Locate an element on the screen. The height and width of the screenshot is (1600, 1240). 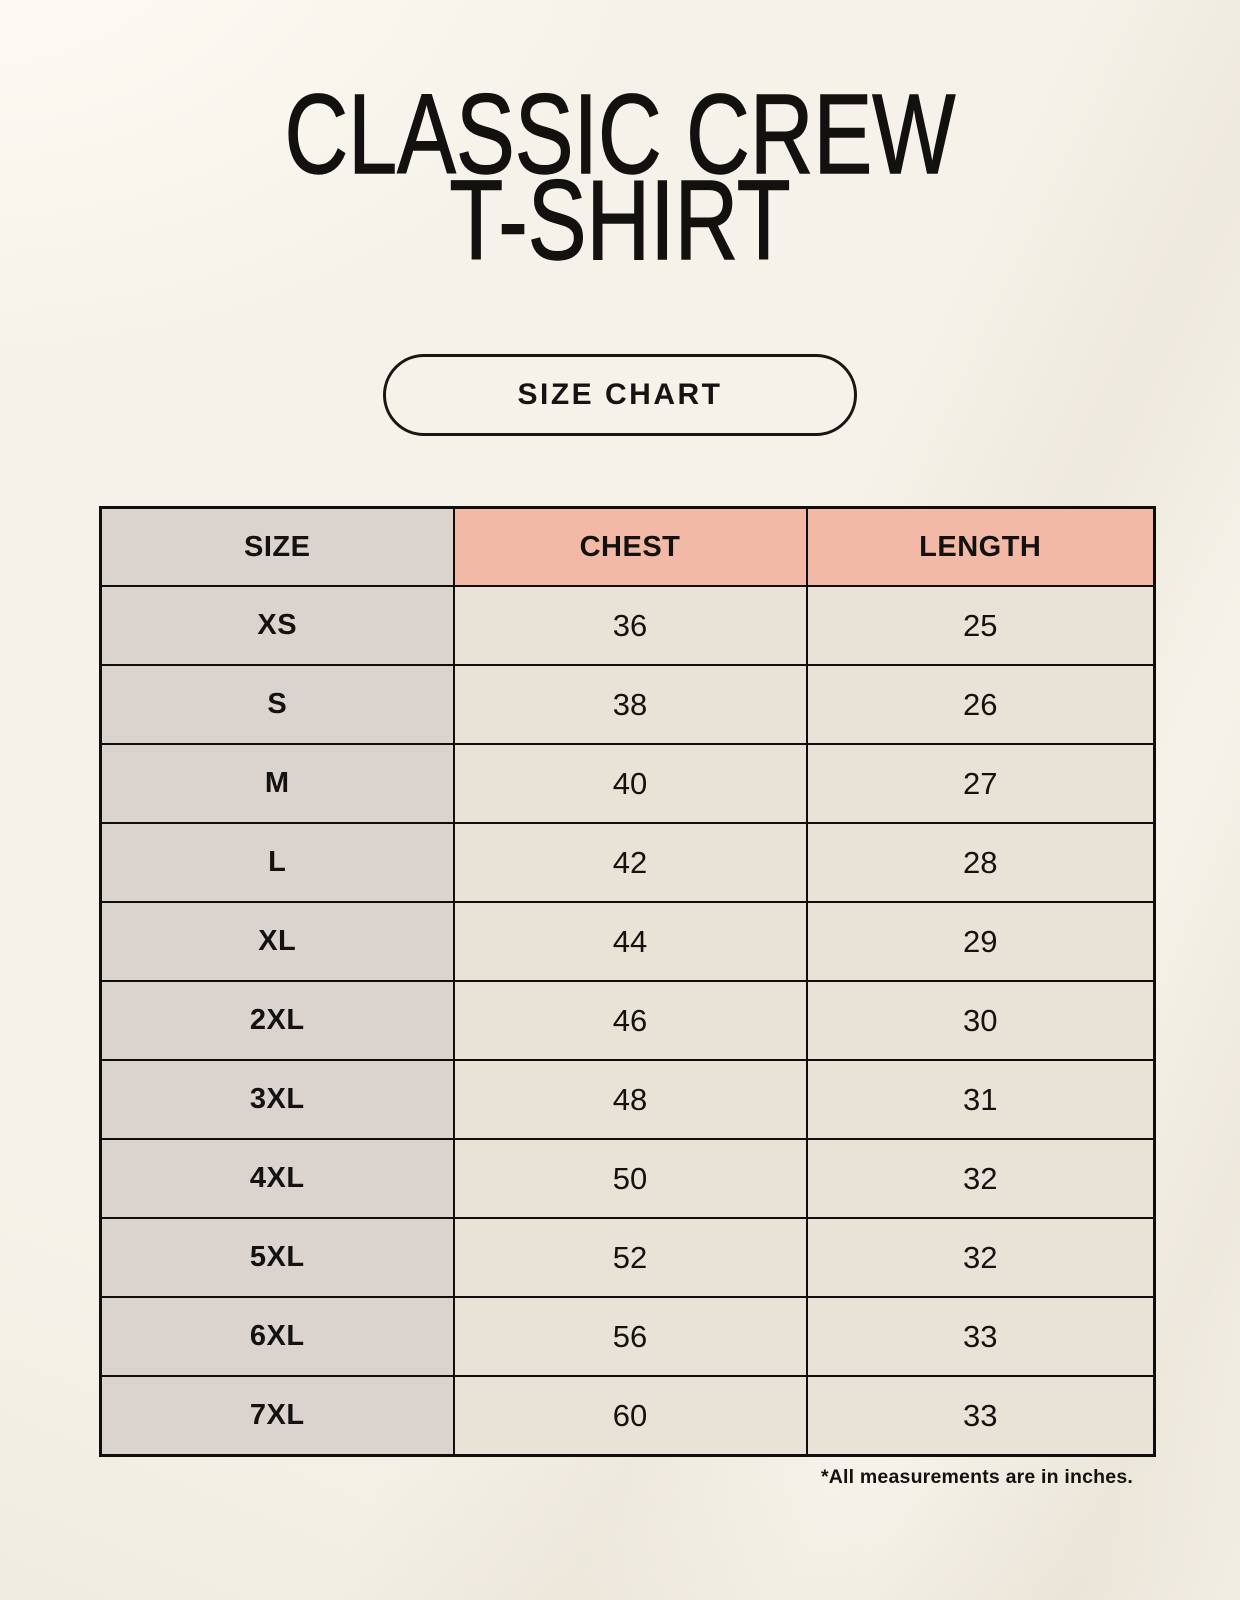
chest-cell: 48 is located at coordinates (630, 1100).